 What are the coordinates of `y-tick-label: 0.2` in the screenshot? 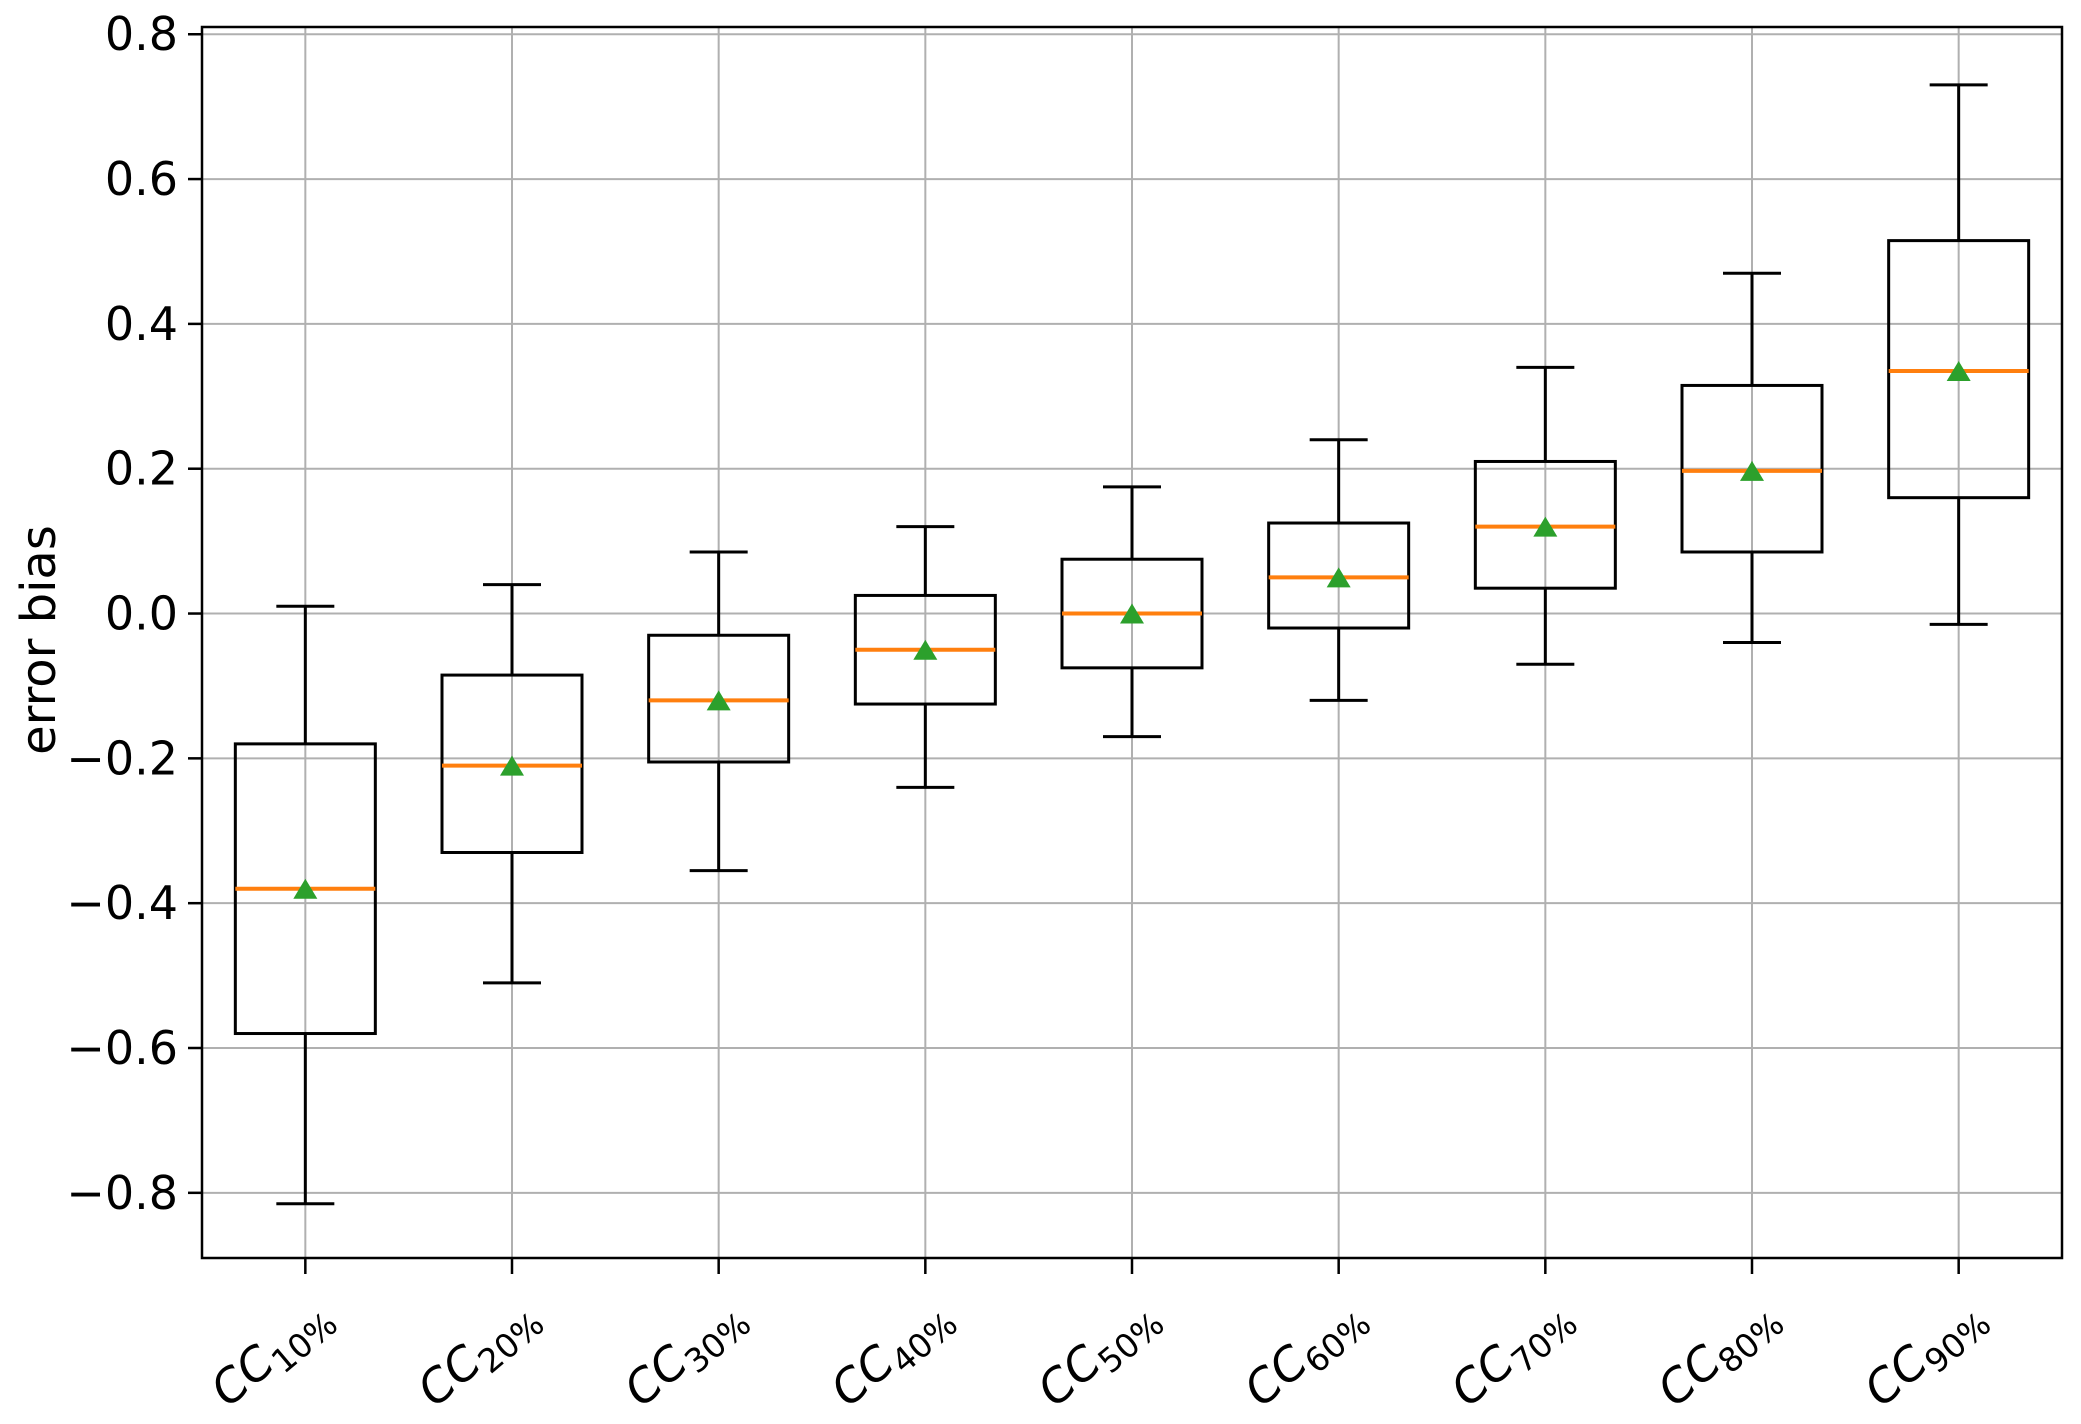 It's located at (141, 469).